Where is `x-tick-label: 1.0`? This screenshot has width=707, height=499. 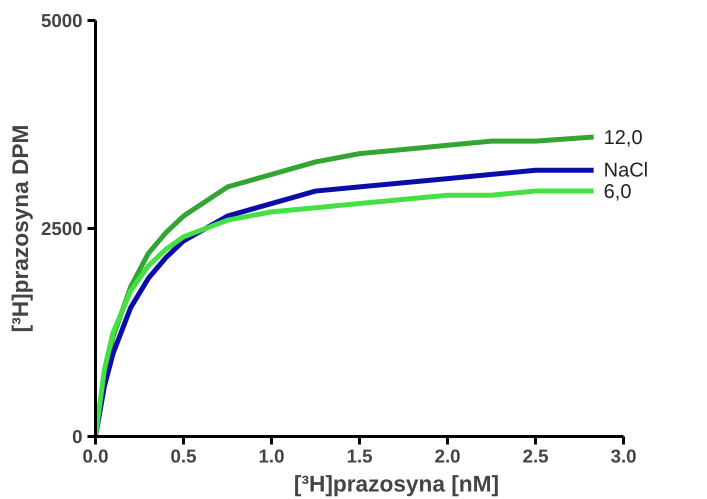 x-tick-label: 1.0 is located at coordinates (271, 456).